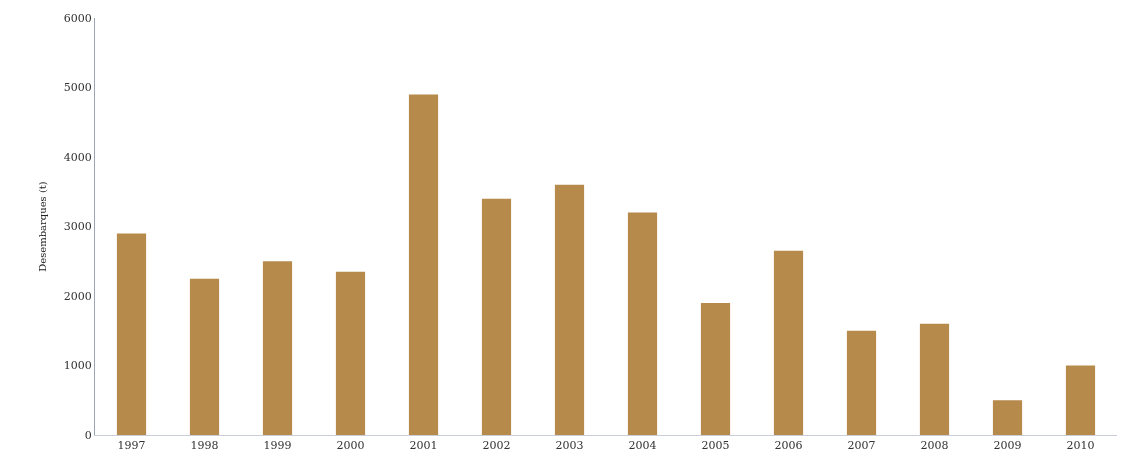  I want to click on y-tick-label: 4000, so click(77, 157).